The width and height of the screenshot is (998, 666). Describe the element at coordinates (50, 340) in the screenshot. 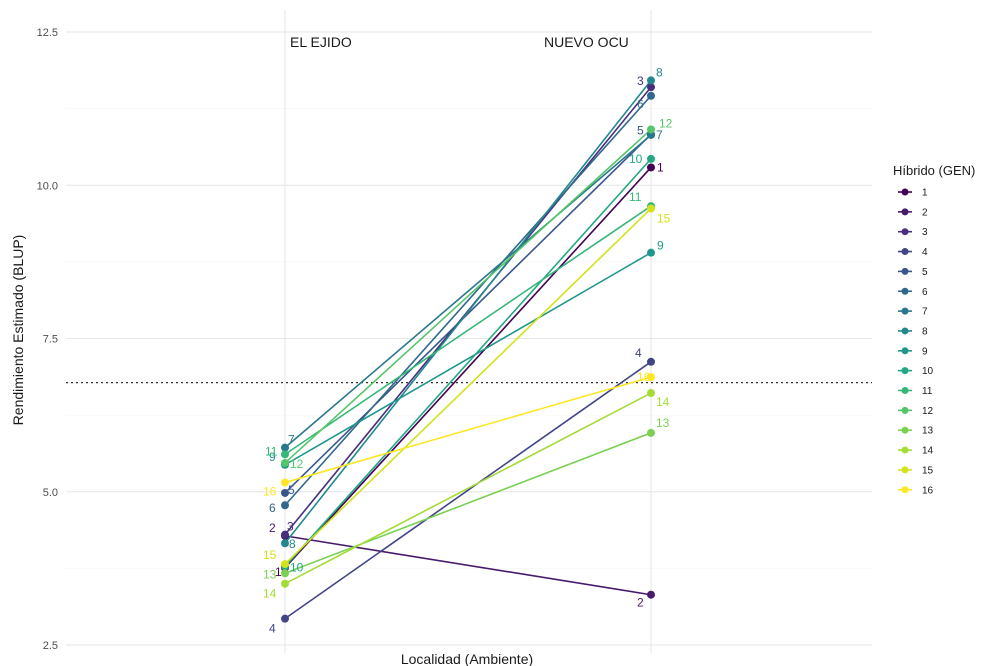

I see `y-tick-label: 7.5` at that location.